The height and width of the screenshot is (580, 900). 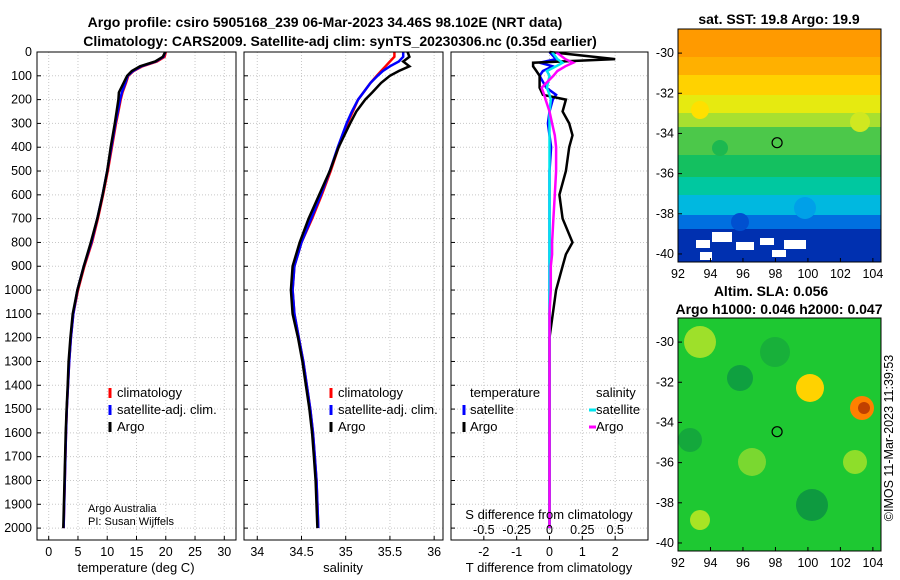 I want to click on s-tick-label: 0.25, so click(x=582, y=530).